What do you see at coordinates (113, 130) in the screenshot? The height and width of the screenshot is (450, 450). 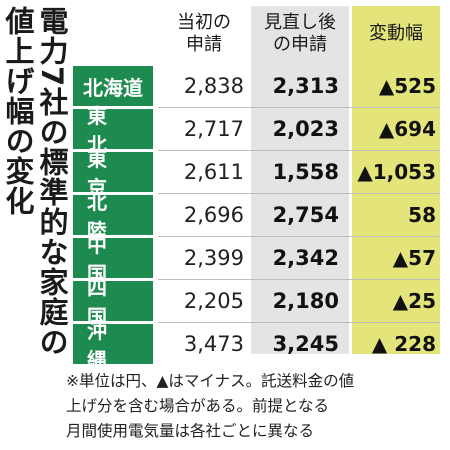 I see `company-label: 東 北` at bounding box center [113, 130].